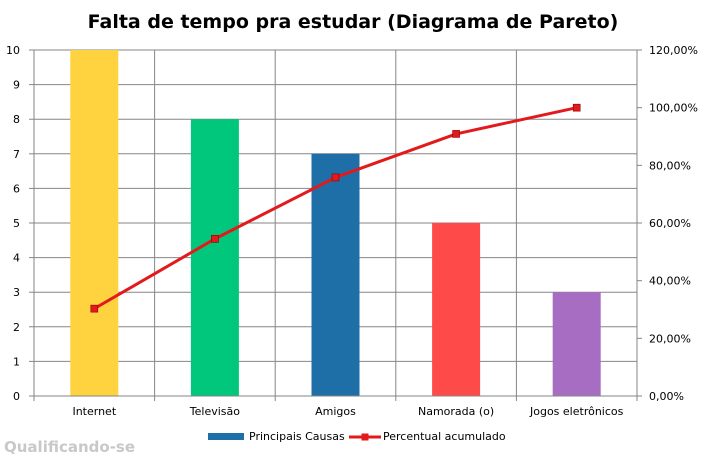 The width and height of the screenshot is (706, 461). I want to click on y-left-tick-label: 6, so click(16, 188).